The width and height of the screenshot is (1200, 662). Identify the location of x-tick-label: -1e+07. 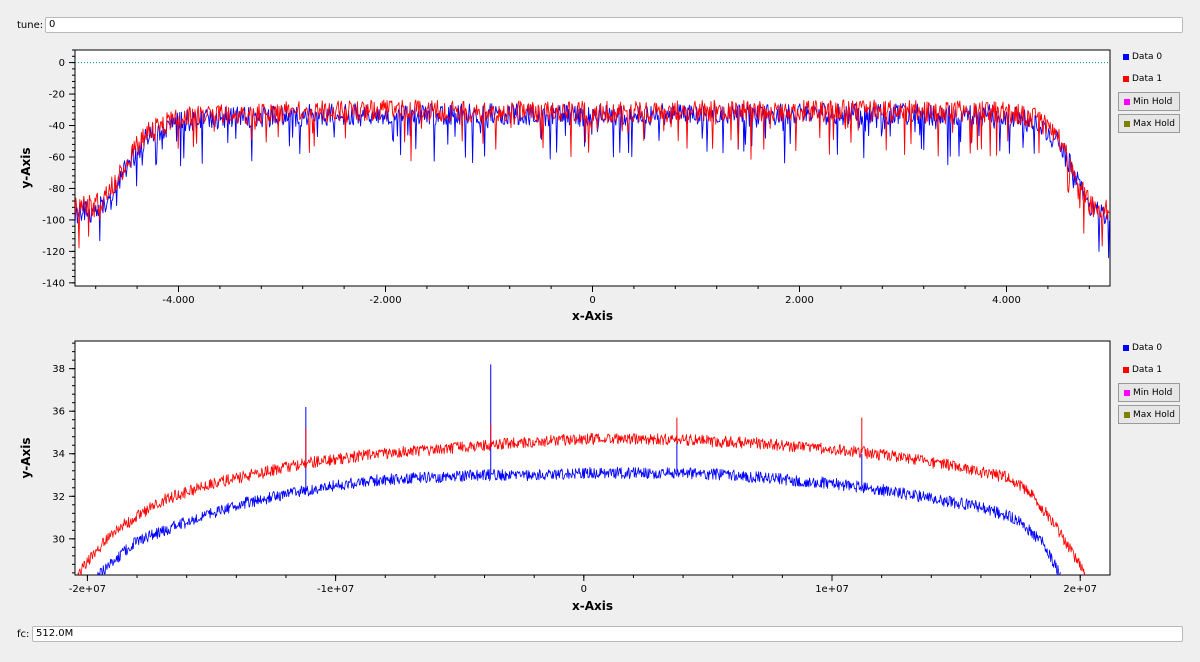
(335, 589).